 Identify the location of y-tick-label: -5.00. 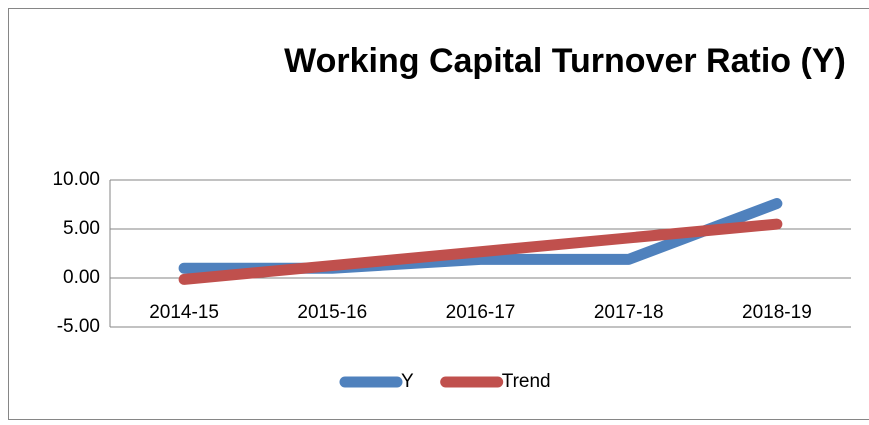
(78, 326).